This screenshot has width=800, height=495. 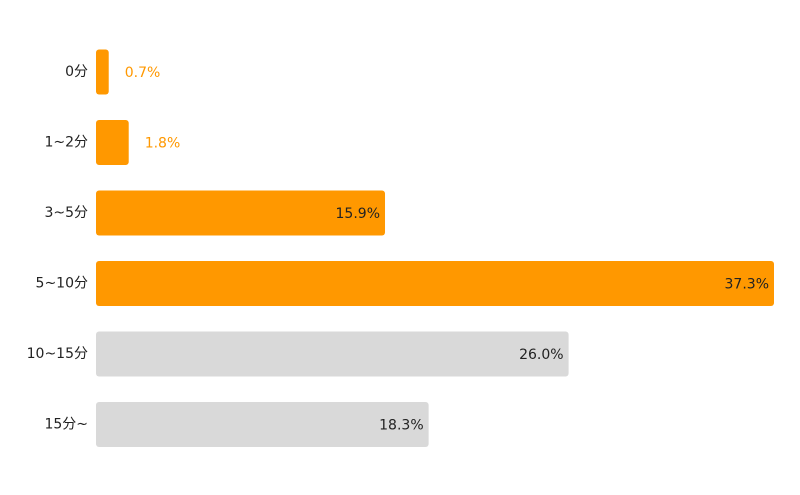 I want to click on category-label: 15分~, so click(x=66, y=425).